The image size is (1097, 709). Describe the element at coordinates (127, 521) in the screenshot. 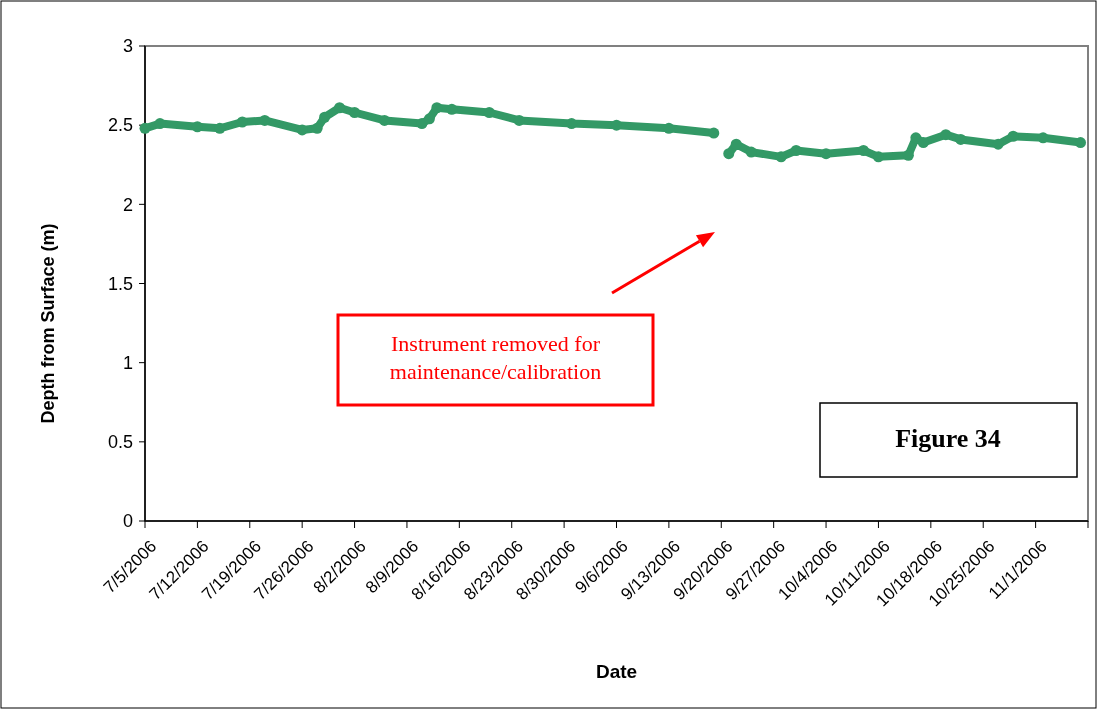

I see `y-tick-label: 0` at that location.